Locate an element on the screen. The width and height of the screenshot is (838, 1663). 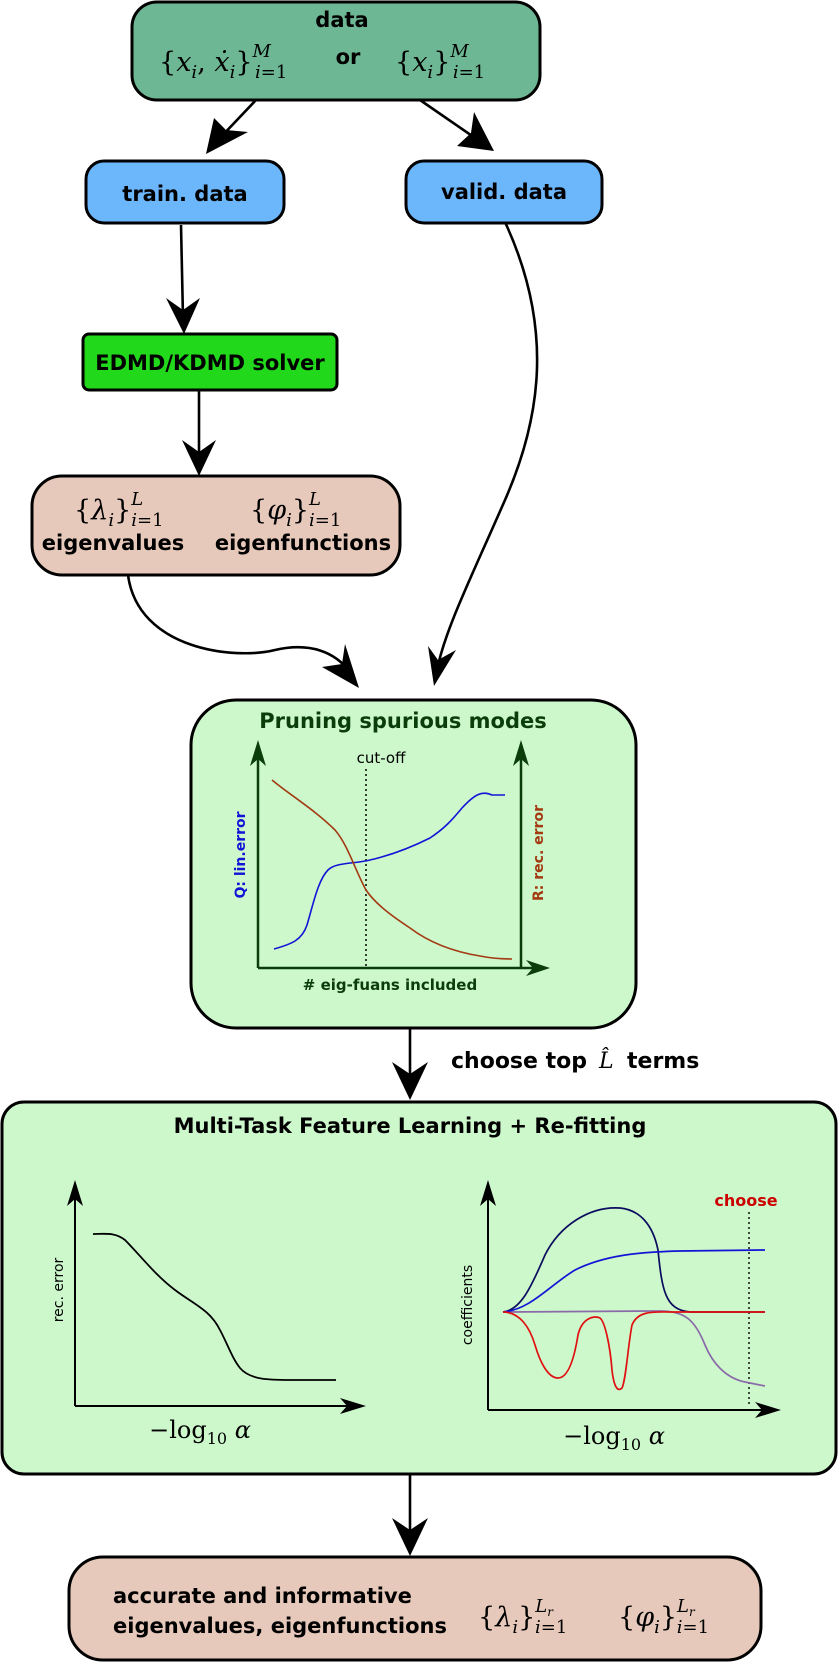
result-expr-phi: {φi}Lr i=1 is located at coordinates (663, 1617).